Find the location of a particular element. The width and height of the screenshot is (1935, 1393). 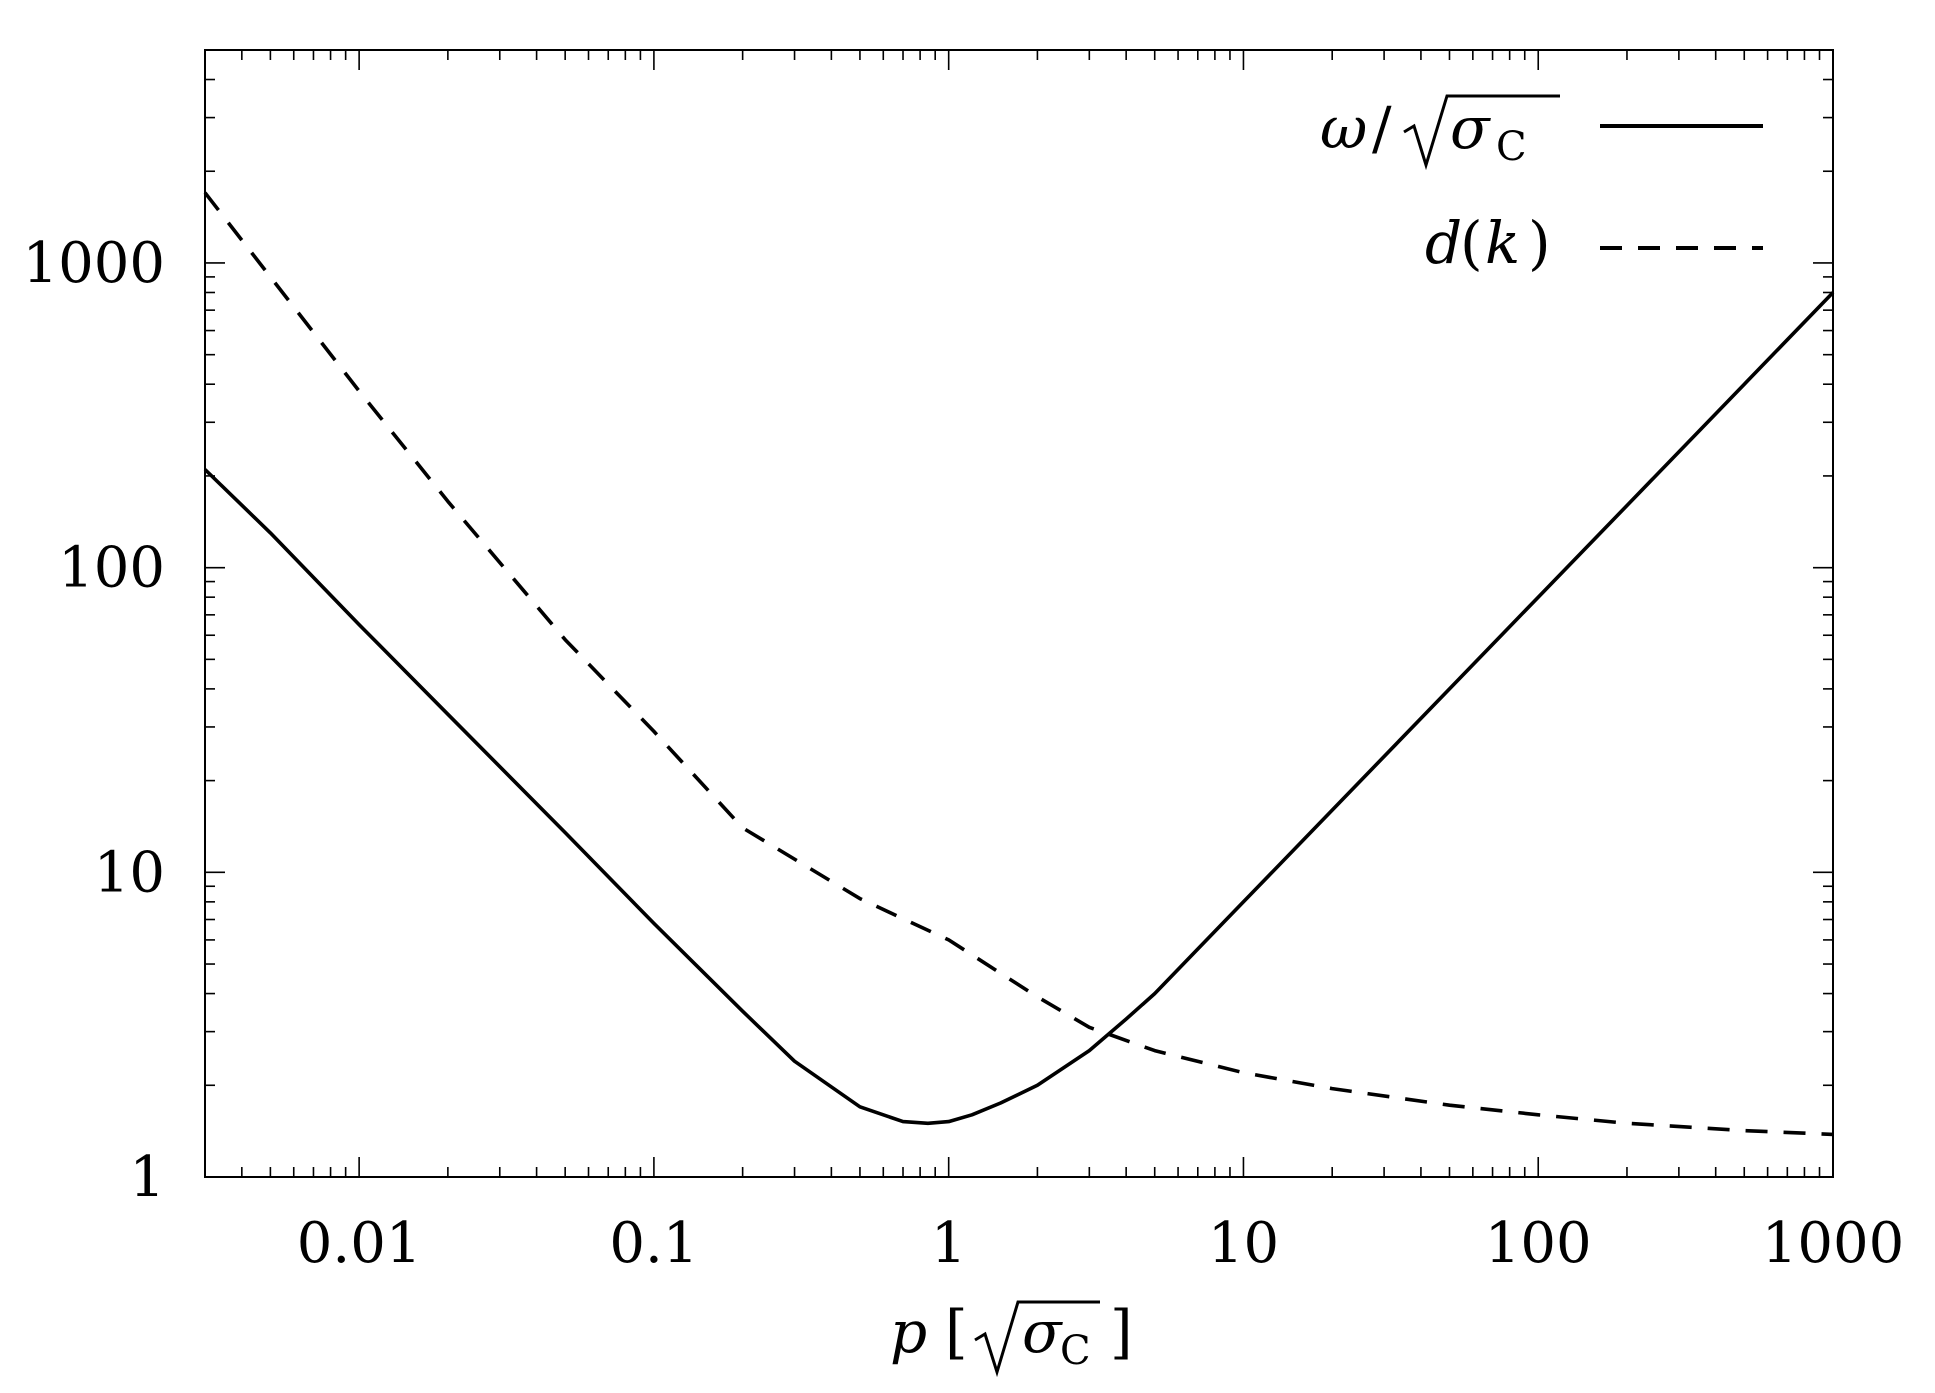

legend-d-function: d is located at coordinates (1443, 243).